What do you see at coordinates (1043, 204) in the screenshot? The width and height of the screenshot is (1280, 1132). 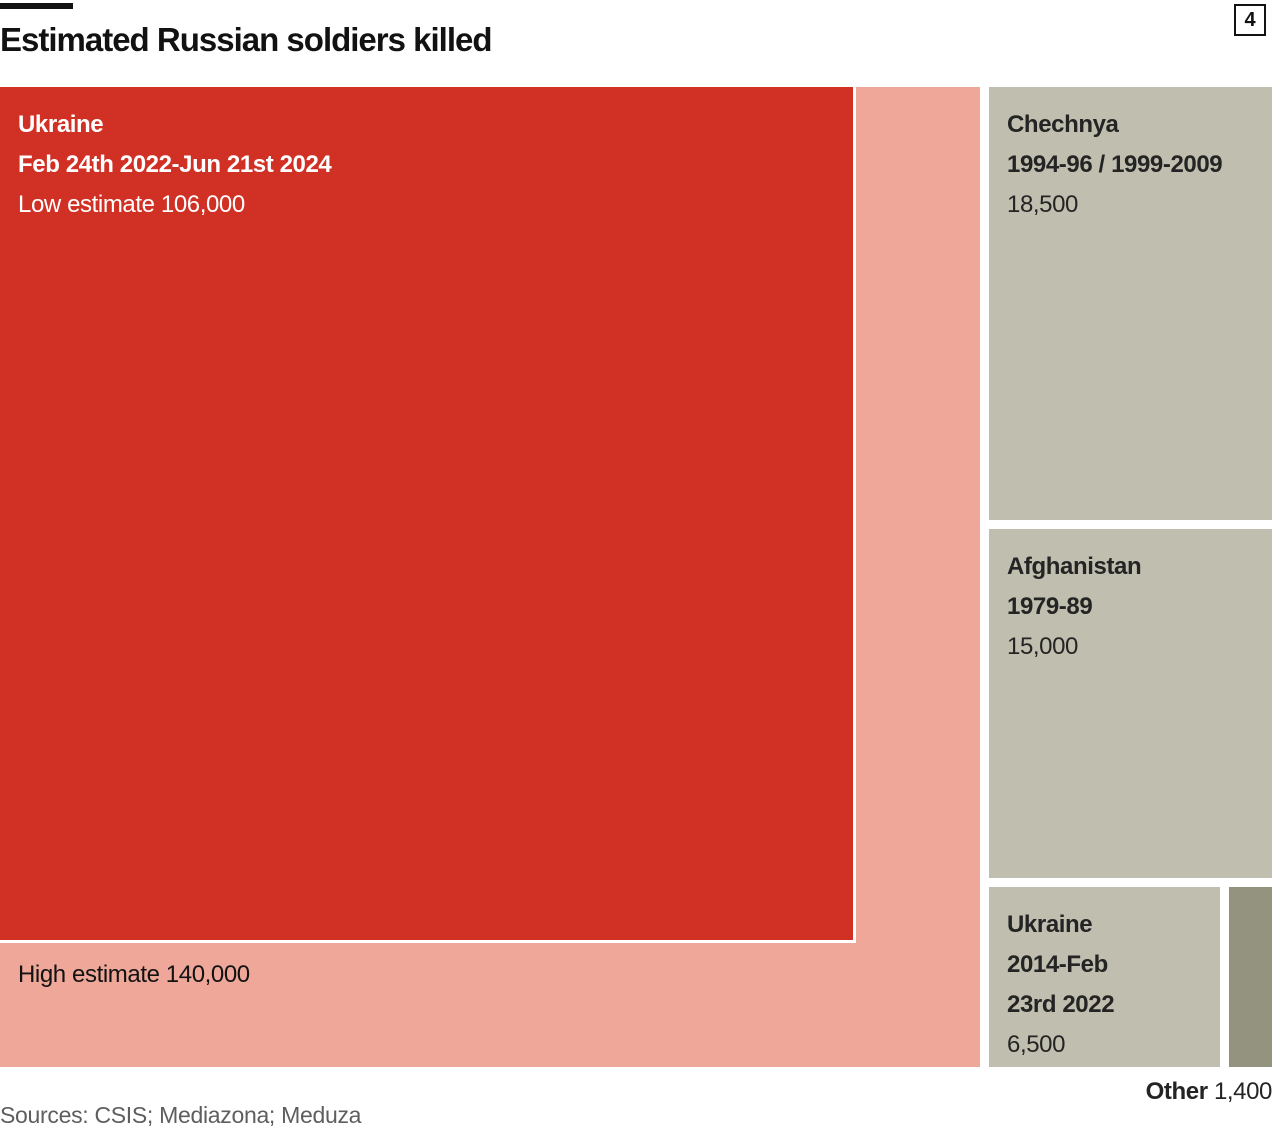 I see `chechnya-value: 18,500` at bounding box center [1043, 204].